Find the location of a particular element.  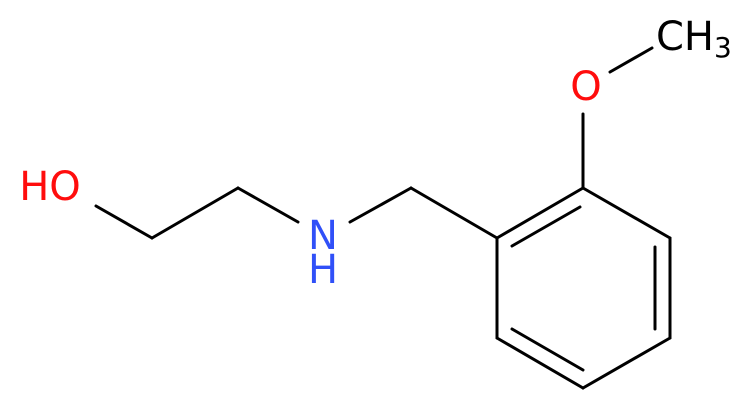

atom-label: O is located at coordinates (585, 87).